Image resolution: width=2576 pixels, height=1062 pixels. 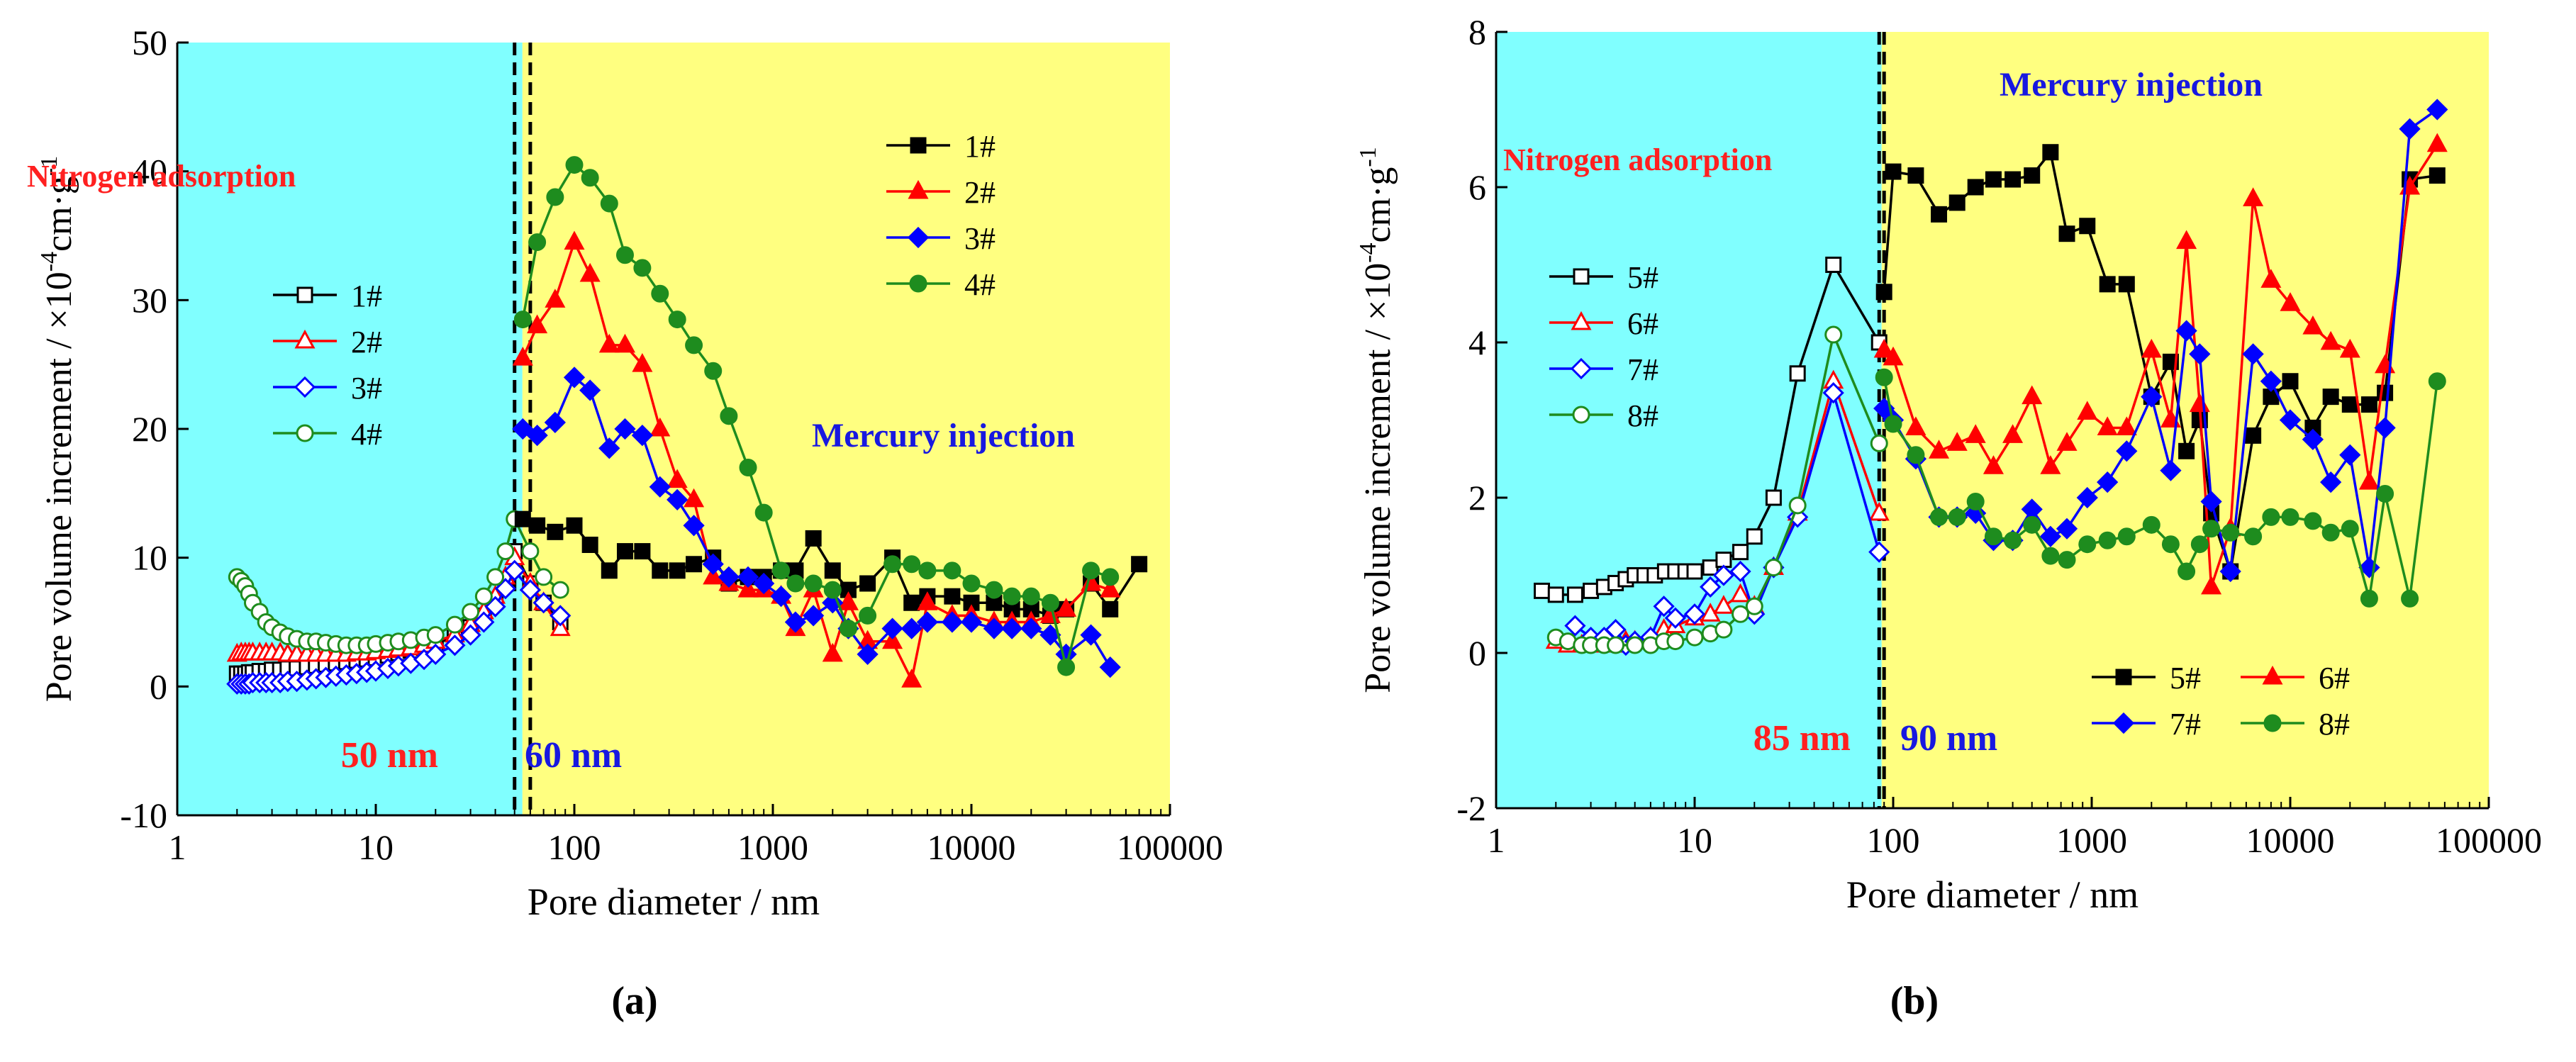 What do you see at coordinates (1170, 847) in the screenshot?
I see `x-tick-label: 100000` at bounding box center [1170, 847].